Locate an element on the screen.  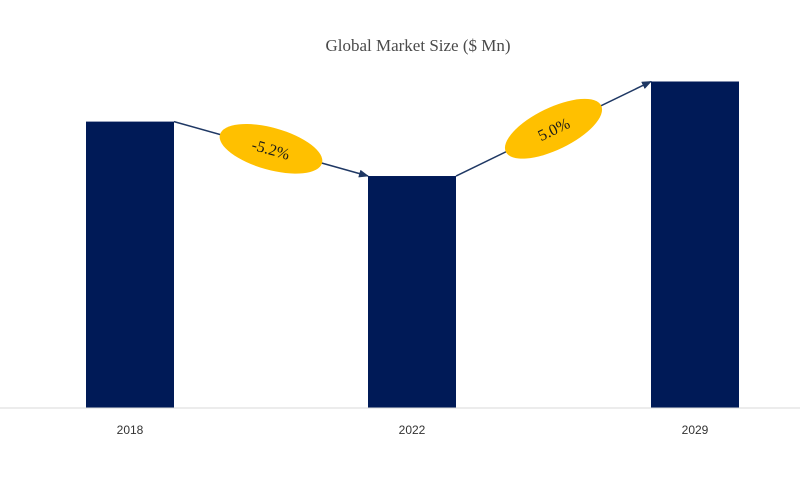
x-tick-2022: 2022 is located at coordinates (412, 430).